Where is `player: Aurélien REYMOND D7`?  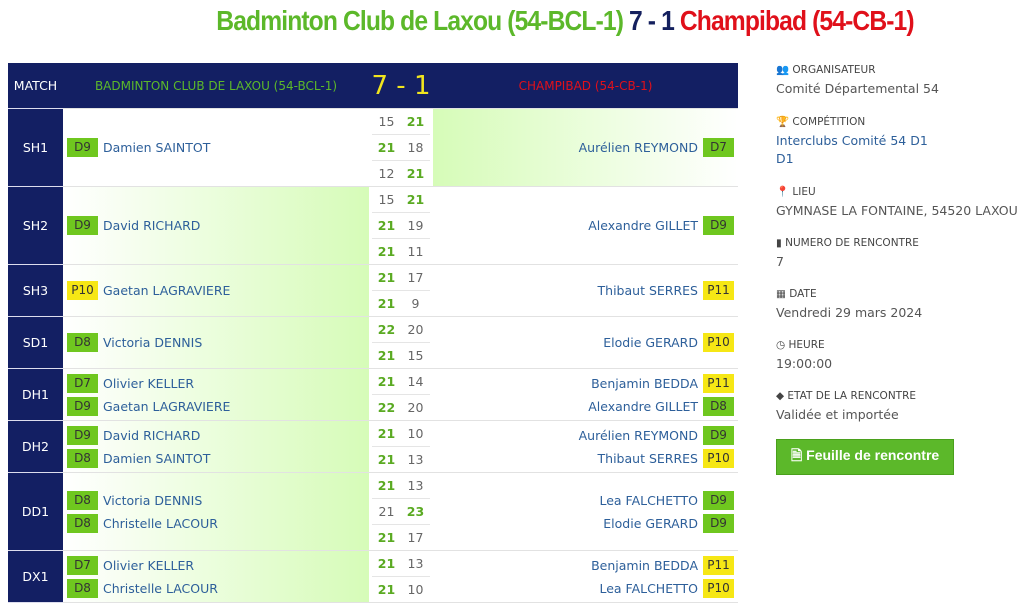 player: Aurélien REYMOND D7 is located at coordinates (585, 147).